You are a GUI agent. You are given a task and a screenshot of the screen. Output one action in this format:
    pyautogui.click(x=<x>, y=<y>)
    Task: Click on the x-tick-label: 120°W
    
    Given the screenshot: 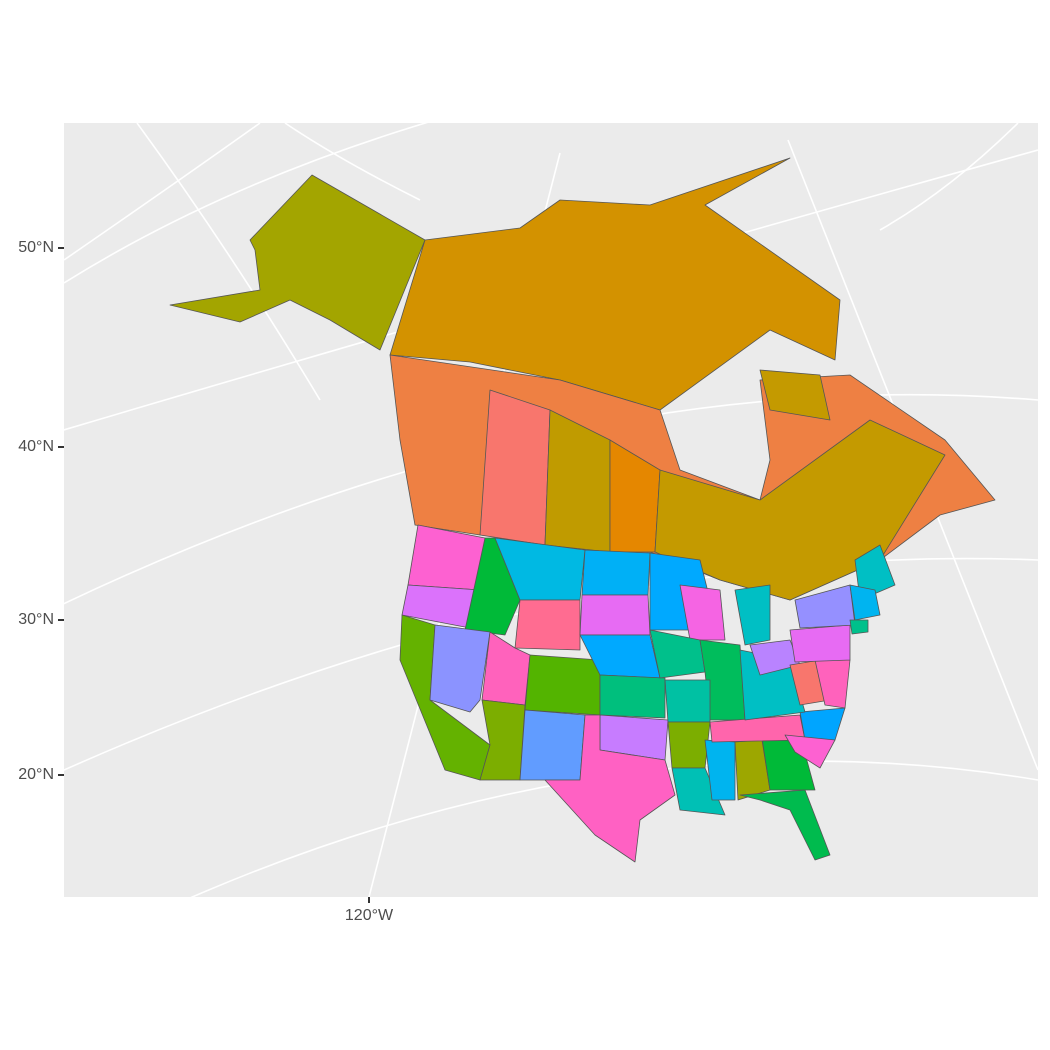 What is the action you would take?
    pyautogui.click(x=369, y=915)
    